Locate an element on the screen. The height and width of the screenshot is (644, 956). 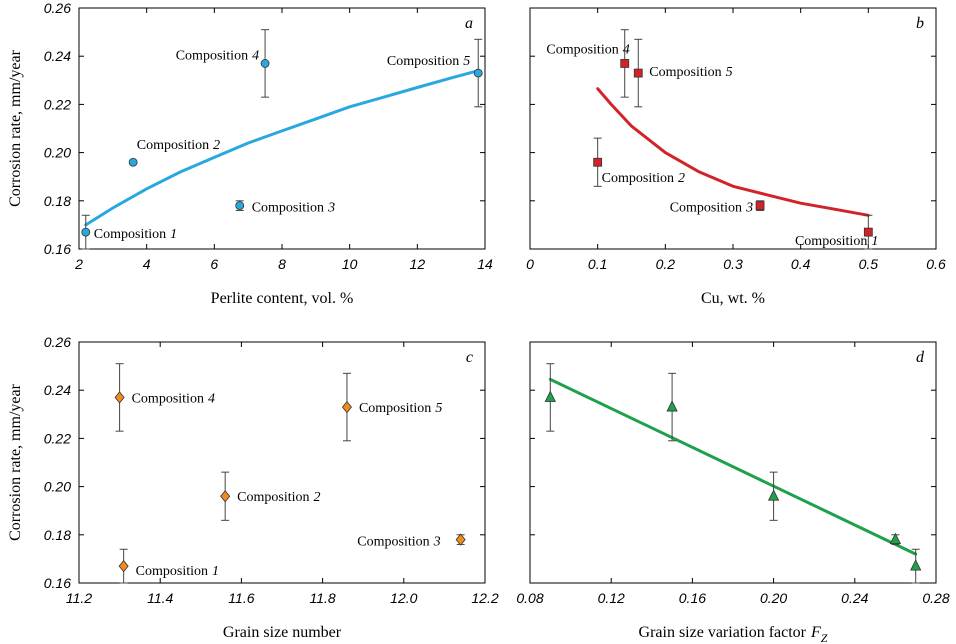
x-tick-label: 0.12 is located at coordinates (611, 598).